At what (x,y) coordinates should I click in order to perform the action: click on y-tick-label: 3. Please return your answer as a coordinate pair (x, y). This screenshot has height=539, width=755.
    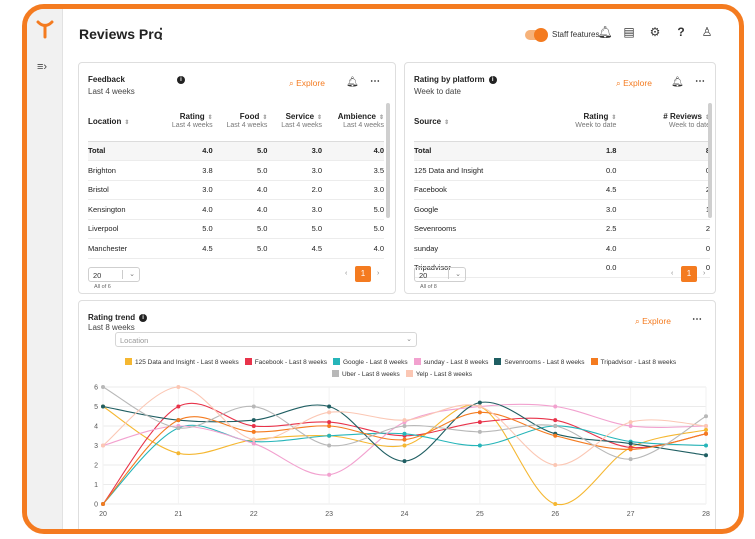
    Looking at the image, I should click on (96, 446).